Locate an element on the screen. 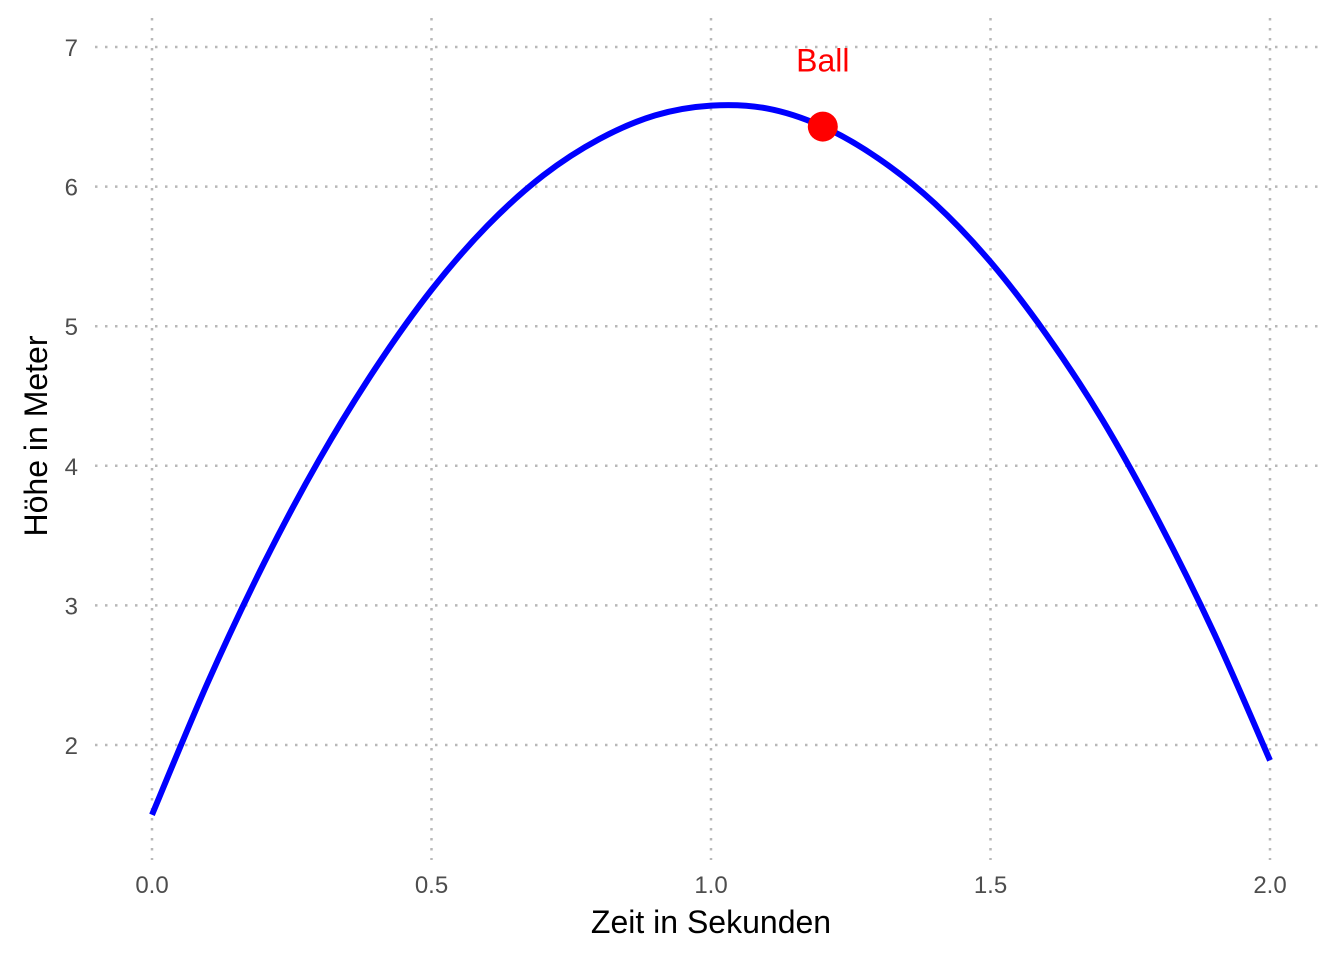 The width and height of the screenshot is (1344, 960). y-tick-label: 2 is located at coordinates (71, 746).